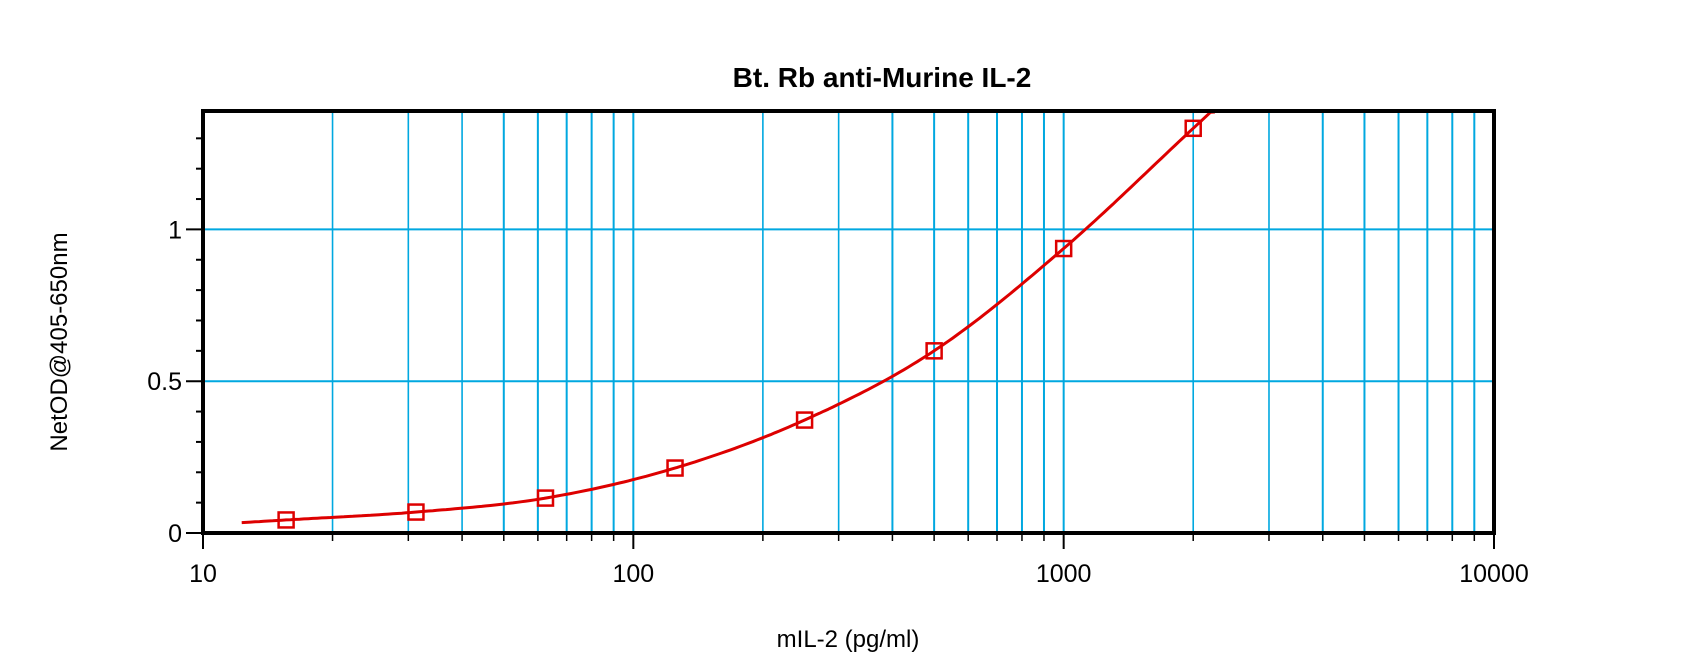  What do you see at coordinates (882, 77) in the screenshot?
I see `chart-title: Bt. Rb anti-Murine IL-2` at bounding box center [882, 77].